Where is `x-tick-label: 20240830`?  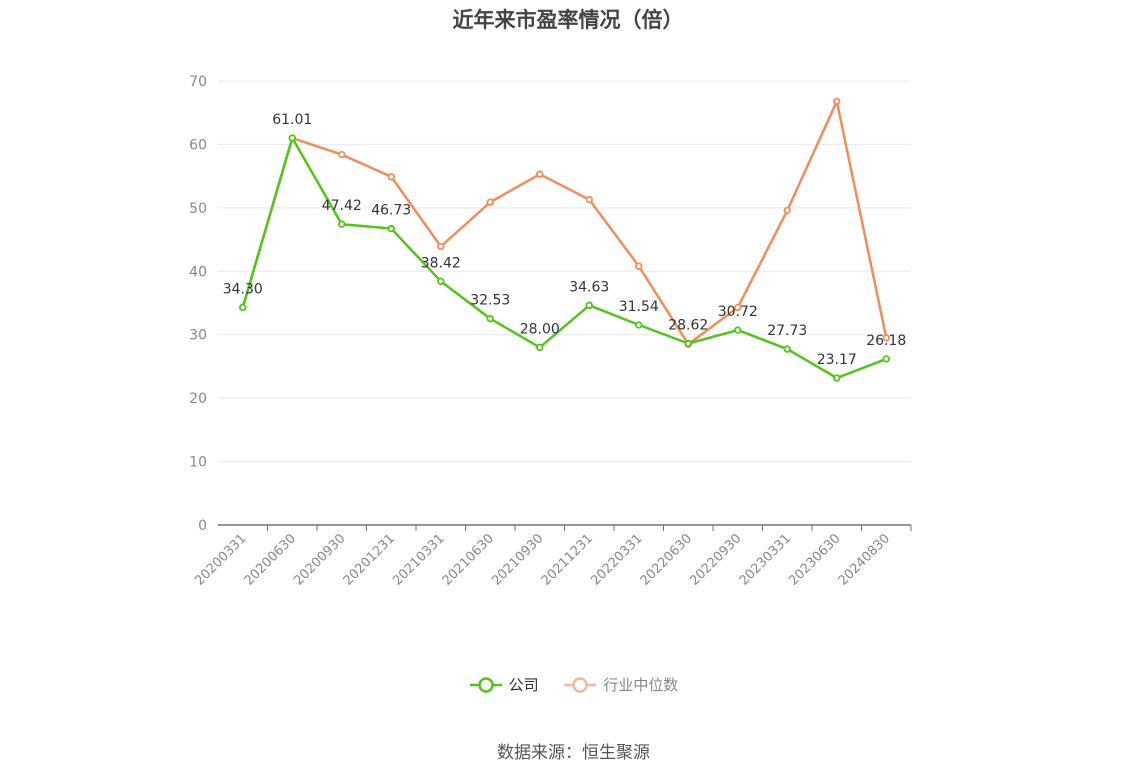
x-tick-label: 20240830 is located at coordinates (864, 559).